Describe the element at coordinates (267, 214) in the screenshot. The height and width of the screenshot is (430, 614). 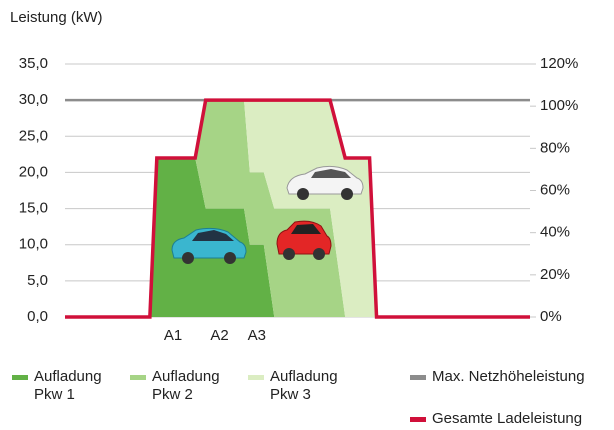
I see `car-illustrations` at that location.